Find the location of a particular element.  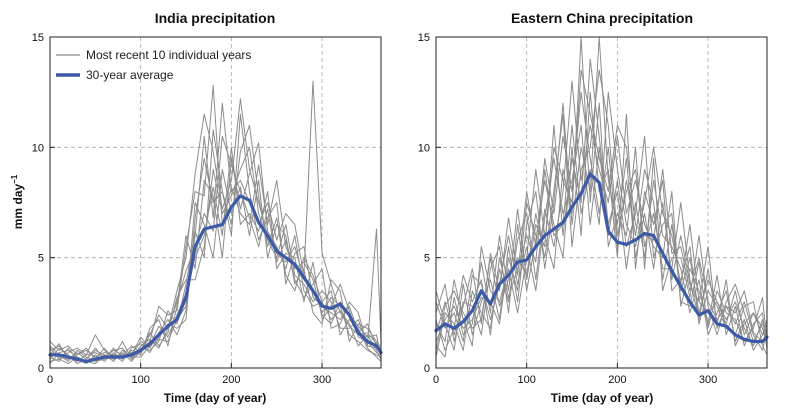

y-axis-label: mm day−1 is located at coordinates (17, 201).